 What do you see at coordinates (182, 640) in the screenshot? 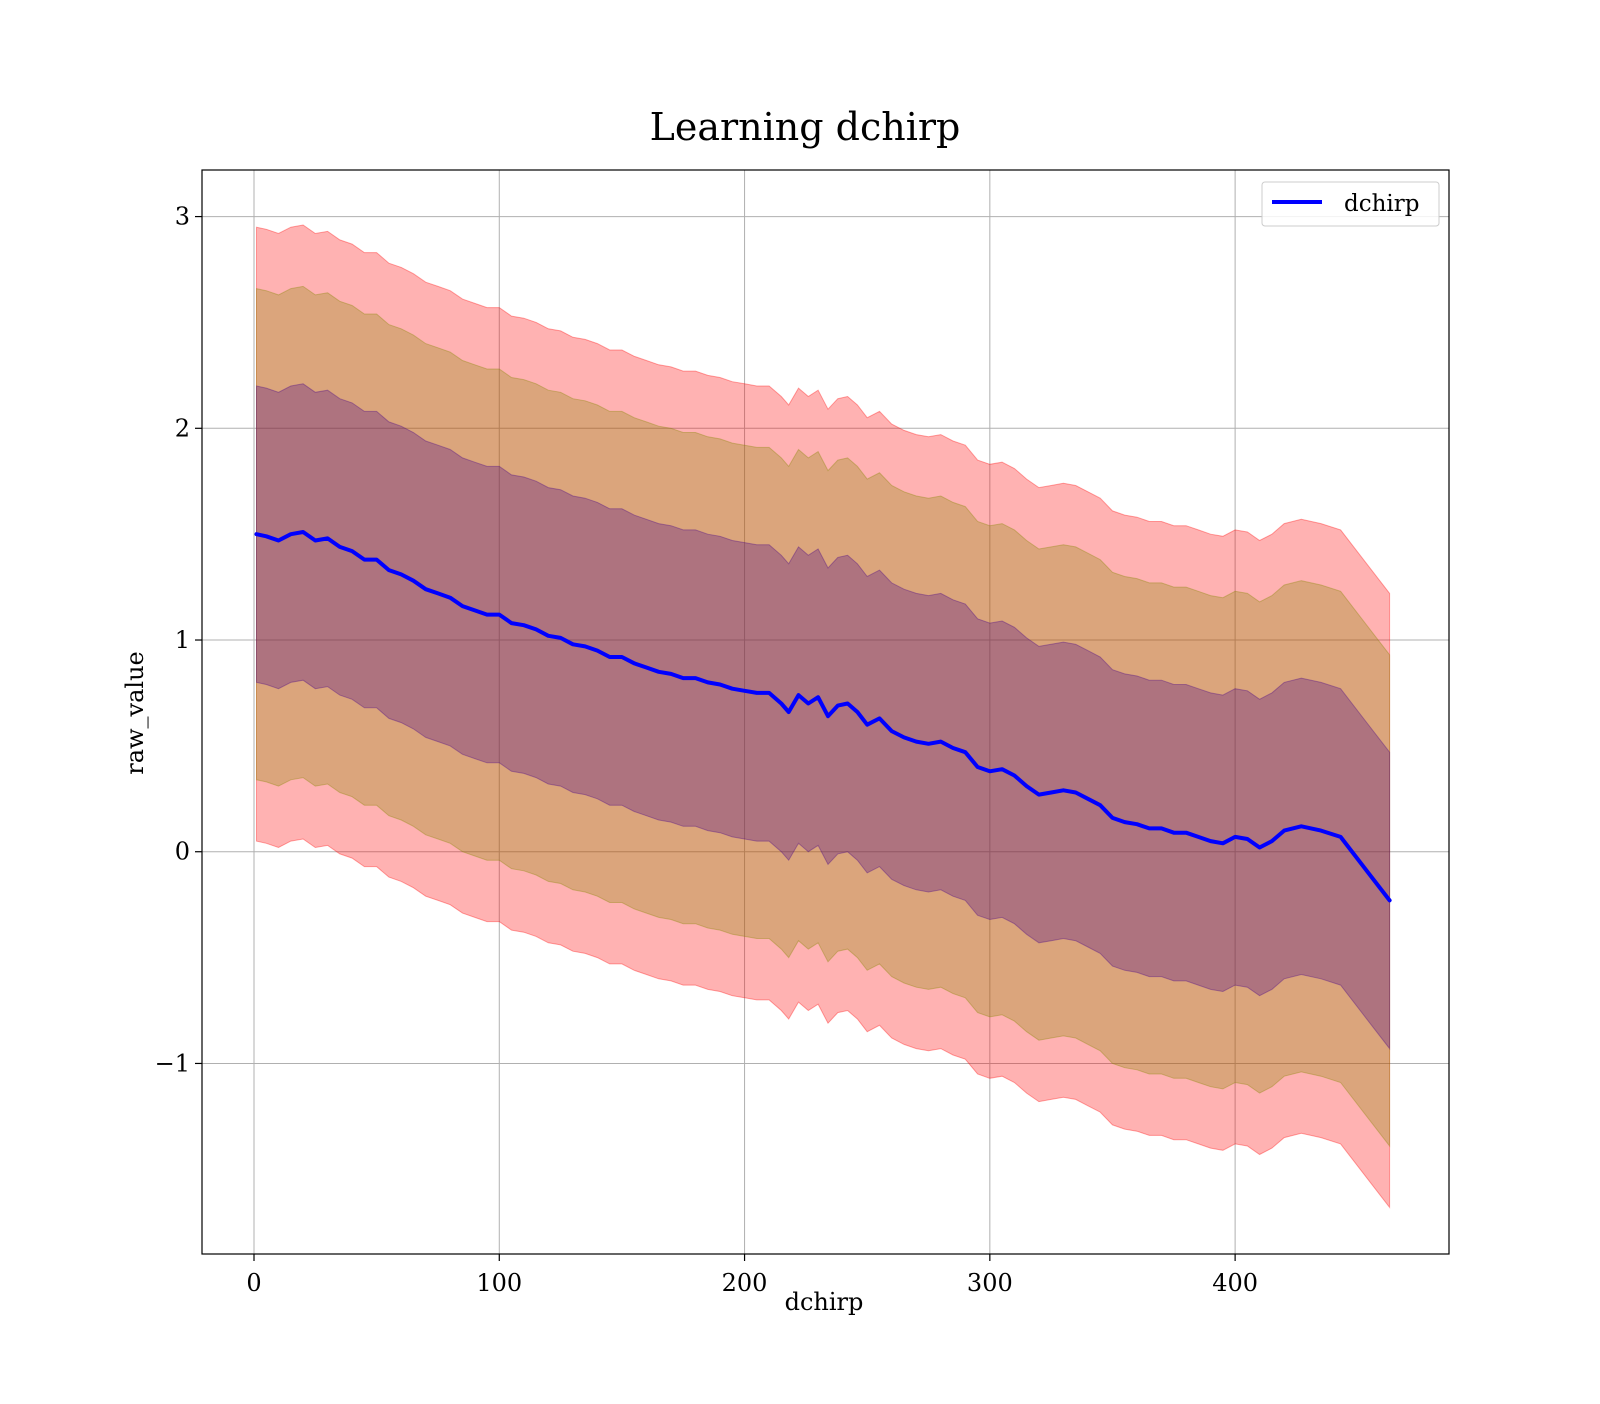
I see `y-tick-label: 1` at bounding box center [182, 640].